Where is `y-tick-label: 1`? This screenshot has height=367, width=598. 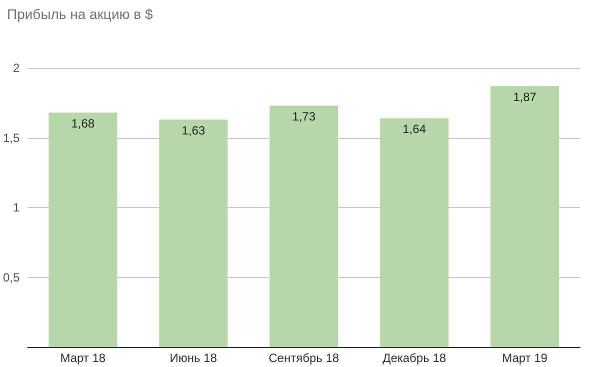 y-tick-label: 1 is located at coordinates (16, 207).